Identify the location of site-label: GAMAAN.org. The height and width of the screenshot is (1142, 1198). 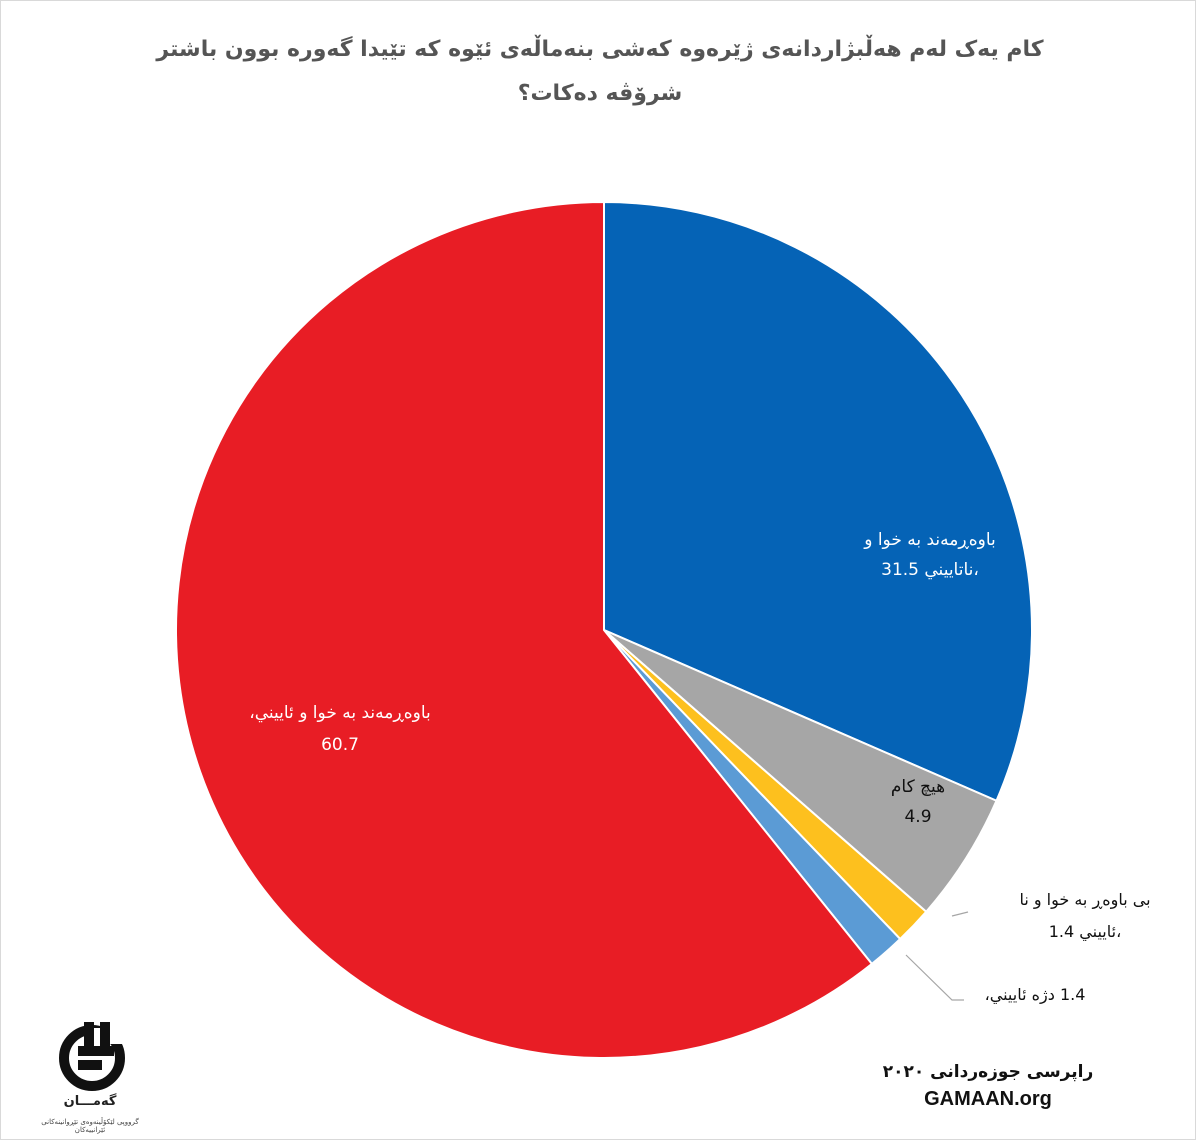
(988, 1099).